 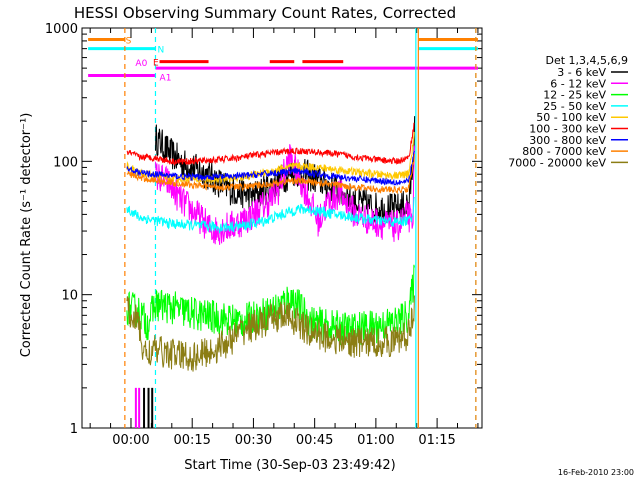 What do you see at coordinates (161, 51) in the screenshot?
I see `flag-label-n: N` at bounding box center [161, 51].